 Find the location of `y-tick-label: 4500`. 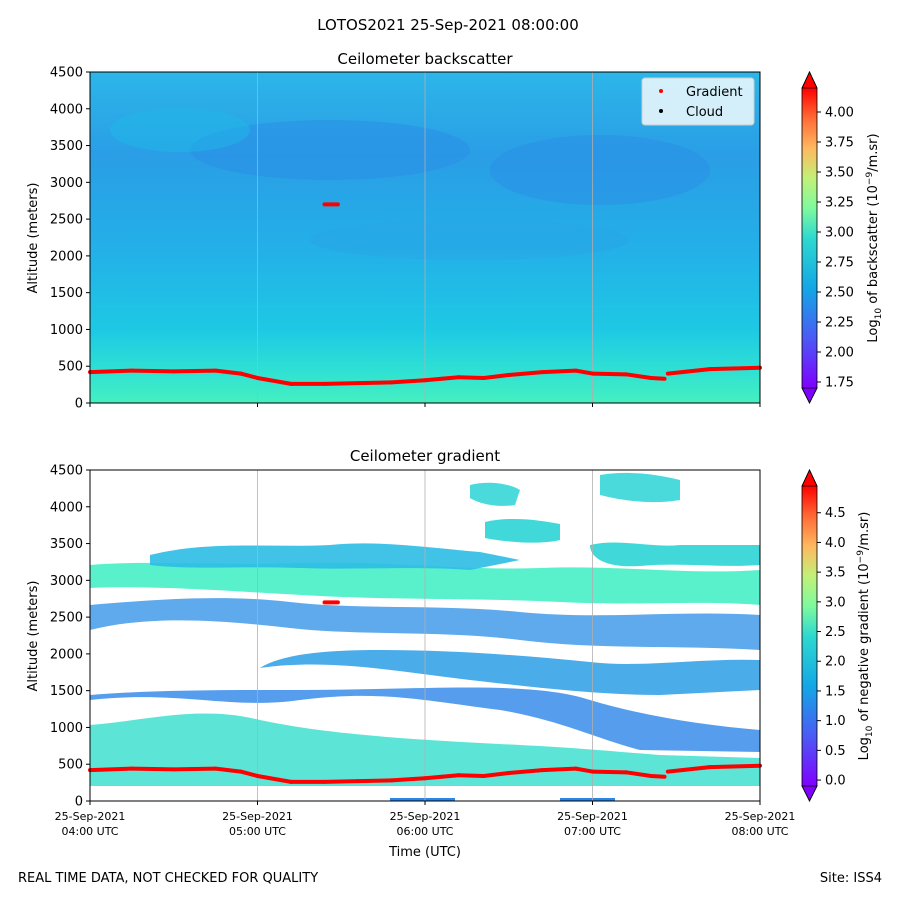

y-tick-label: 4500 is located at coordinates (66, 471).